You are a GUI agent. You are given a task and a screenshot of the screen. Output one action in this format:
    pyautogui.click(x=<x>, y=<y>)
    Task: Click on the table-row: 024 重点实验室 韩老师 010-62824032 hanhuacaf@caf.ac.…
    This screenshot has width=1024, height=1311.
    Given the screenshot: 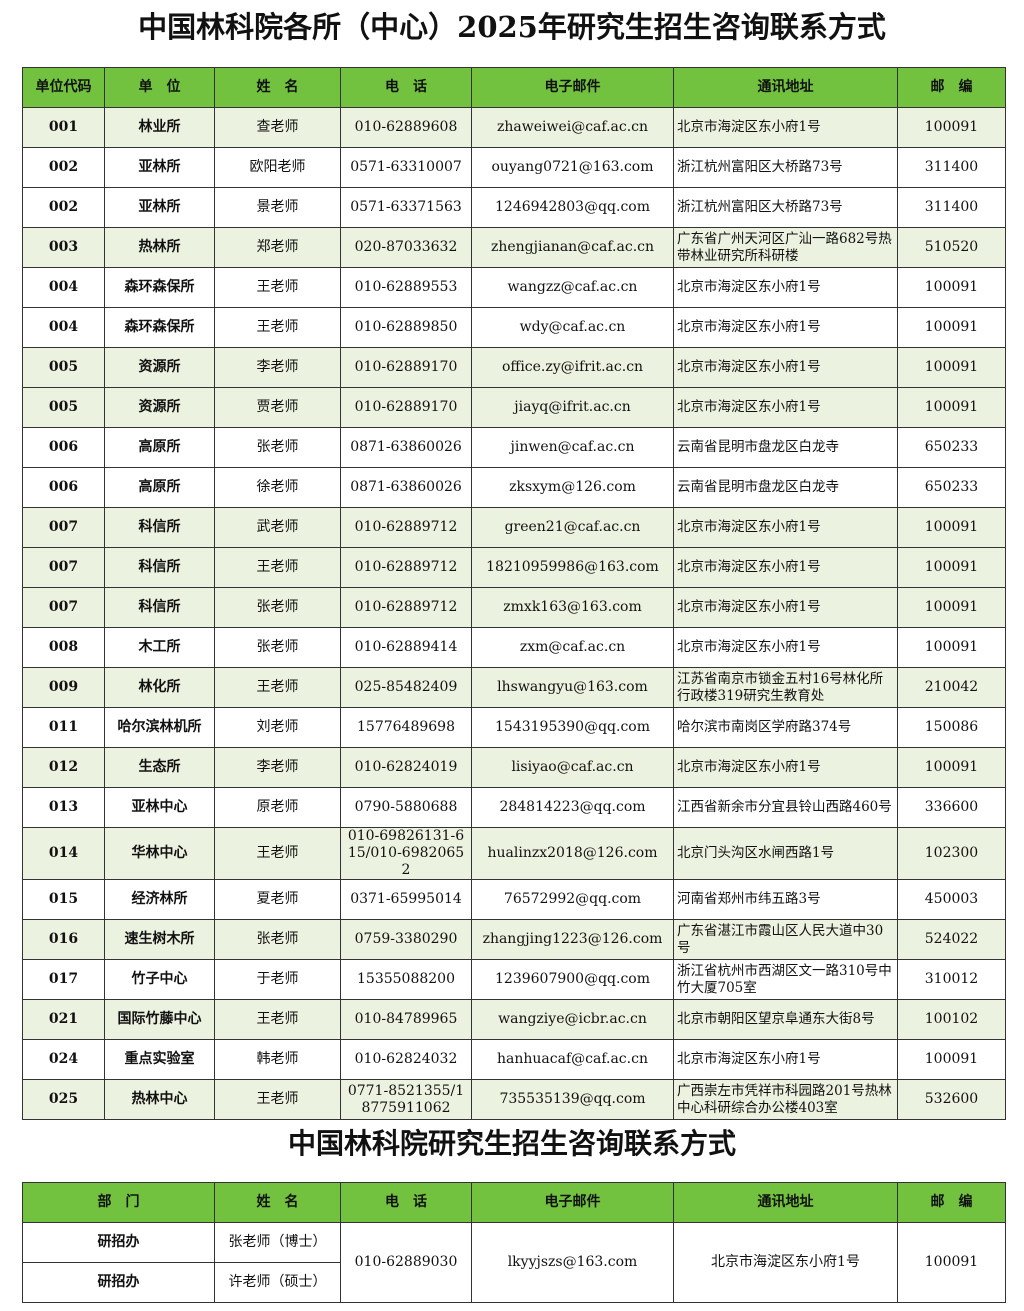 What is the action you would take?
    pyautogui.click(x=514, y=1059)
    